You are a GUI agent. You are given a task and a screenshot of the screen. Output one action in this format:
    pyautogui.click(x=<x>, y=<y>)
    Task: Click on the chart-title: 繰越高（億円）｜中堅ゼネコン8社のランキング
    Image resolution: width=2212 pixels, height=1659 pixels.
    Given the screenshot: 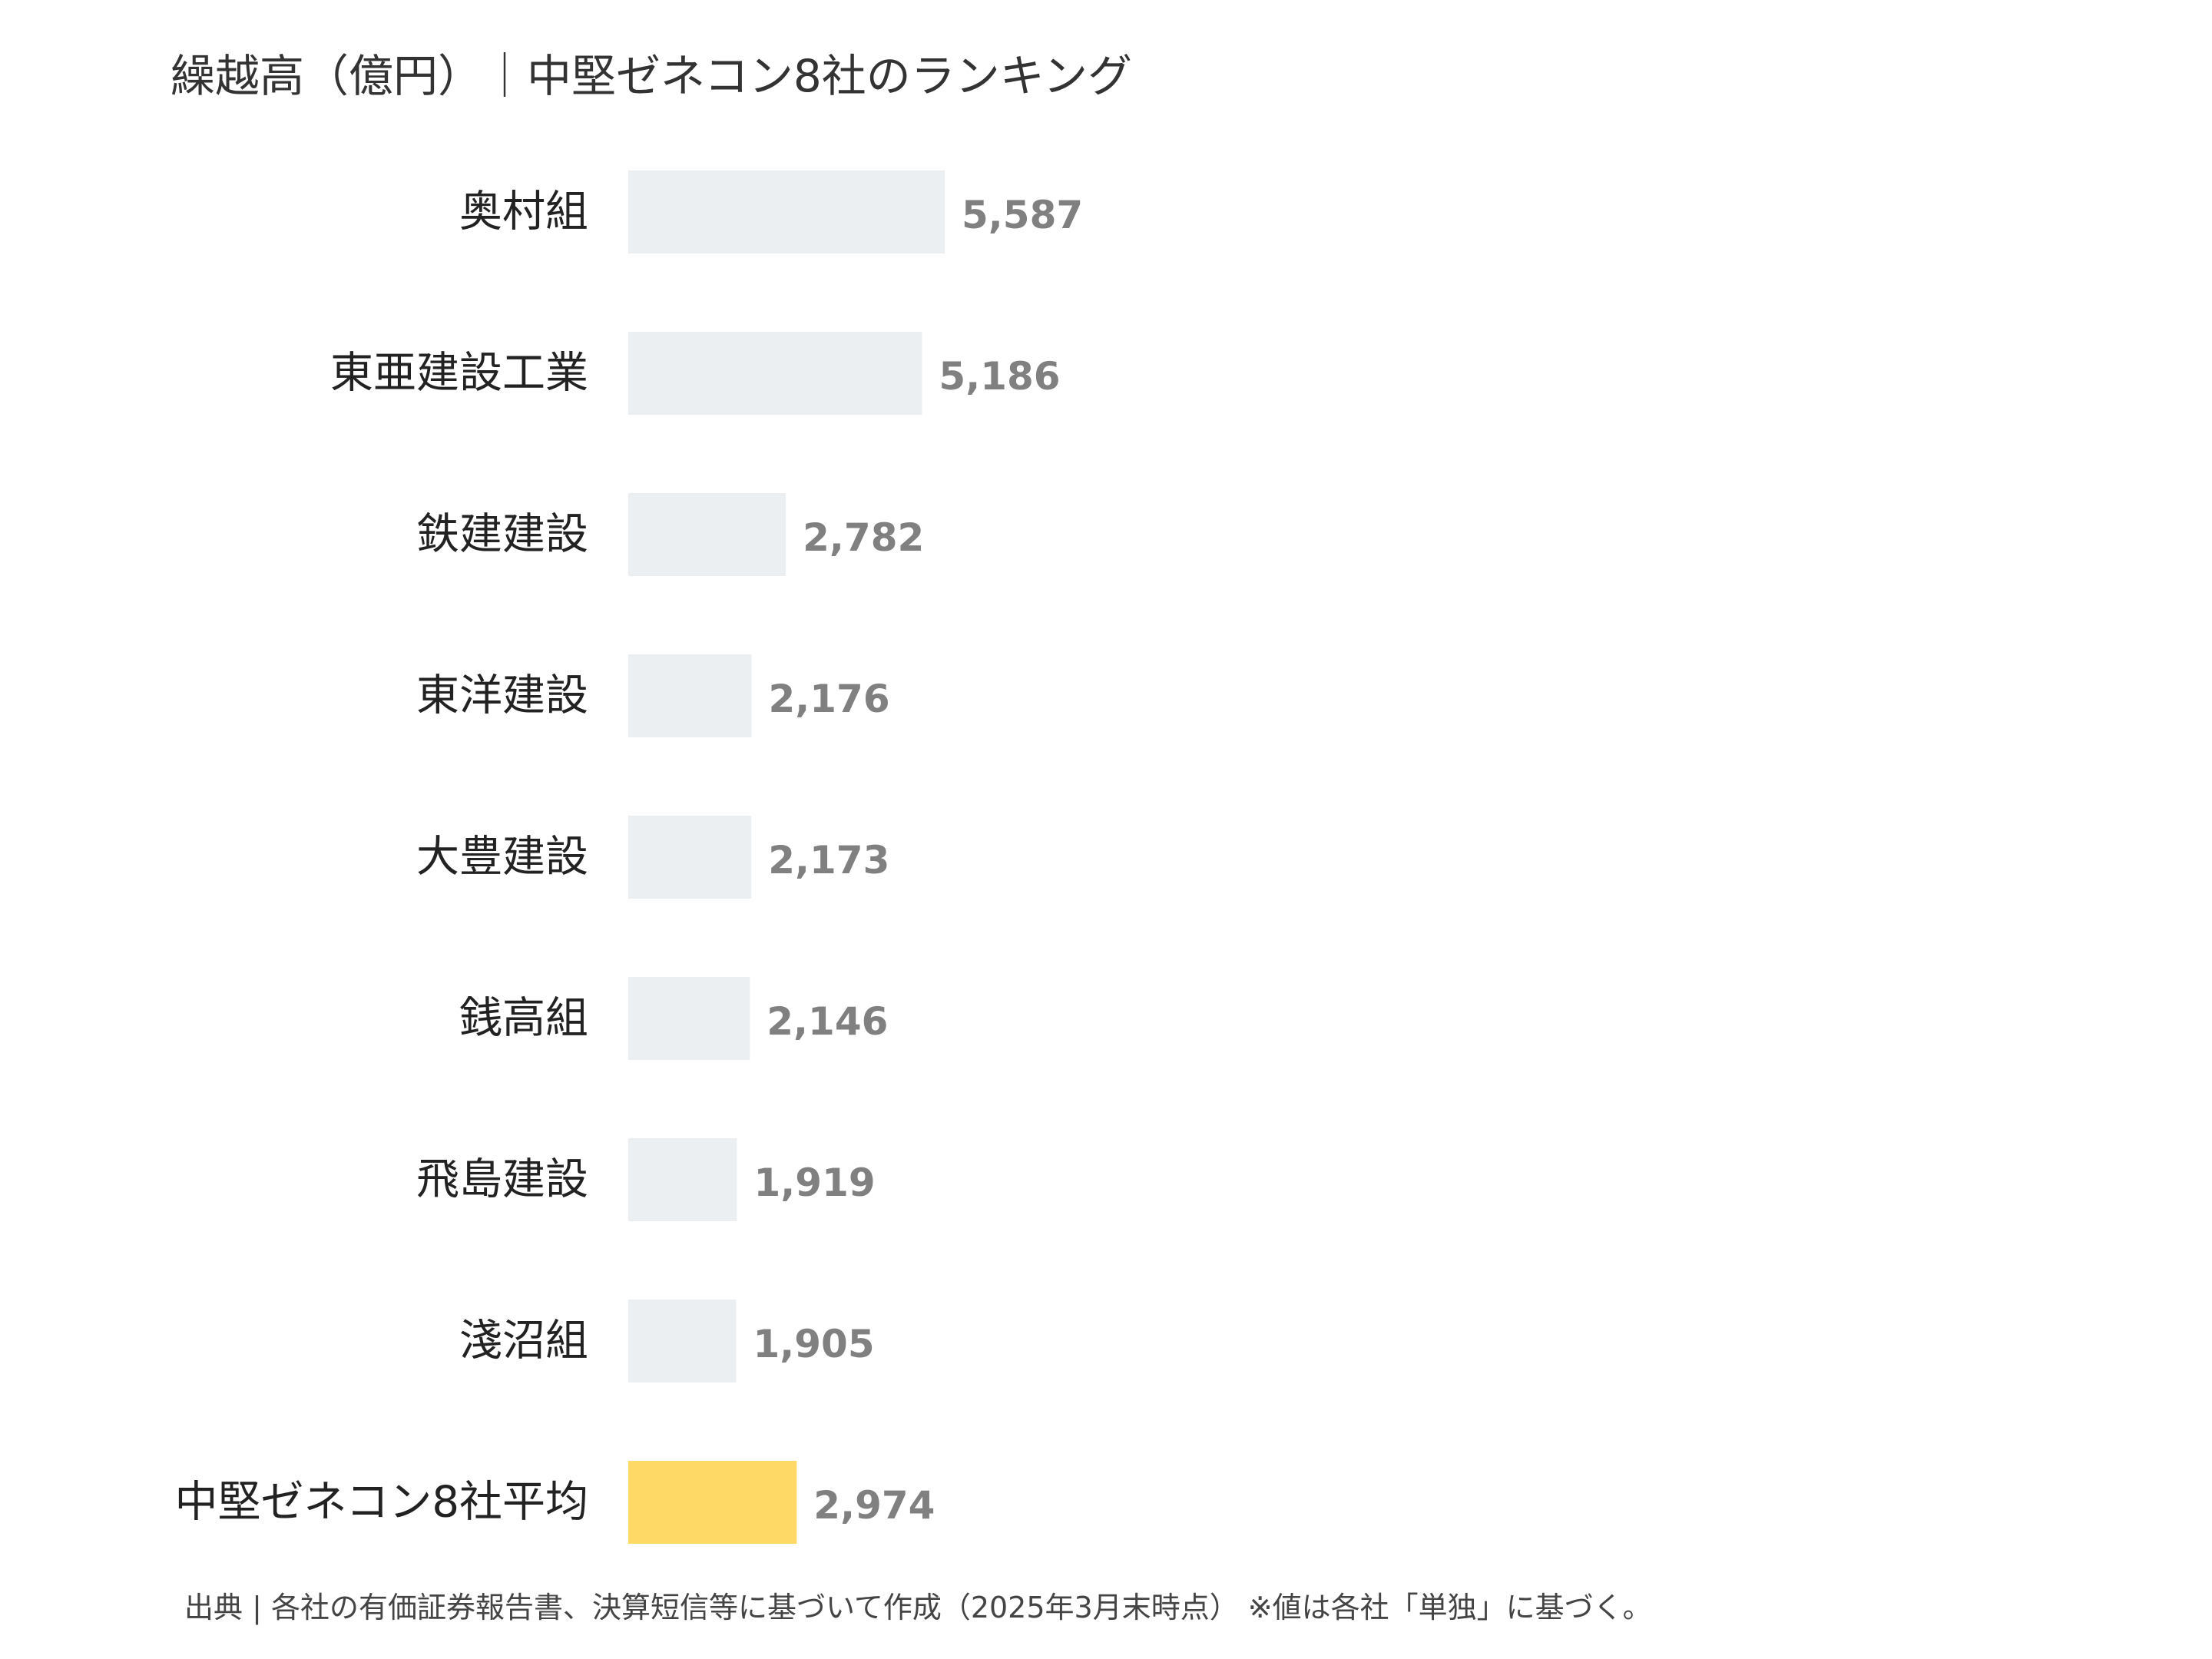 What is the action you would take?
    pyautogui.click(x=652, y=76)
    